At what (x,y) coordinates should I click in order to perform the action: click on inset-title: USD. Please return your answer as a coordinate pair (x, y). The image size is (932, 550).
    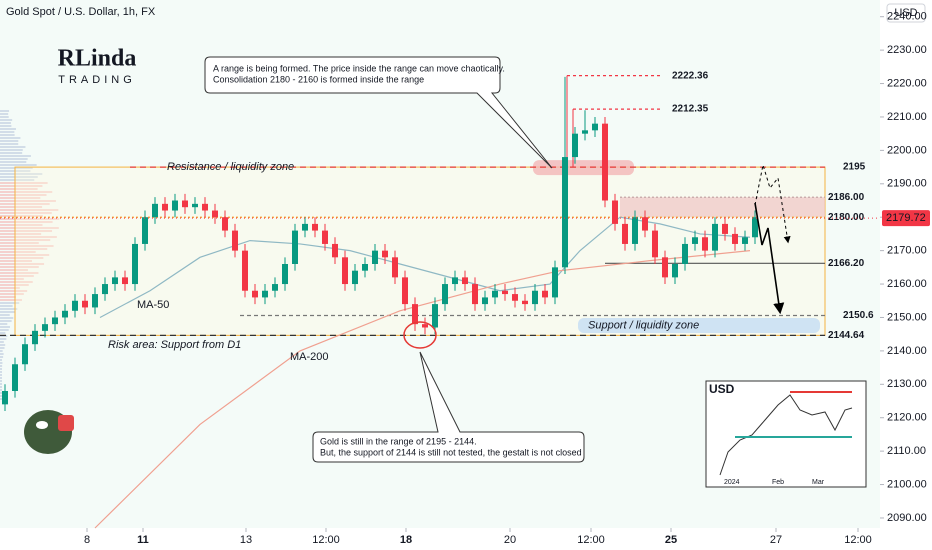
    Looking at the image, I should click on (722, 389).